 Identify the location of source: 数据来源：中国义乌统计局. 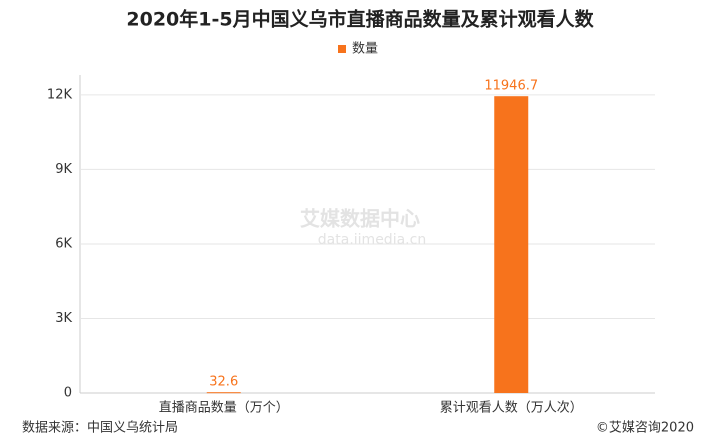
(100, 428).